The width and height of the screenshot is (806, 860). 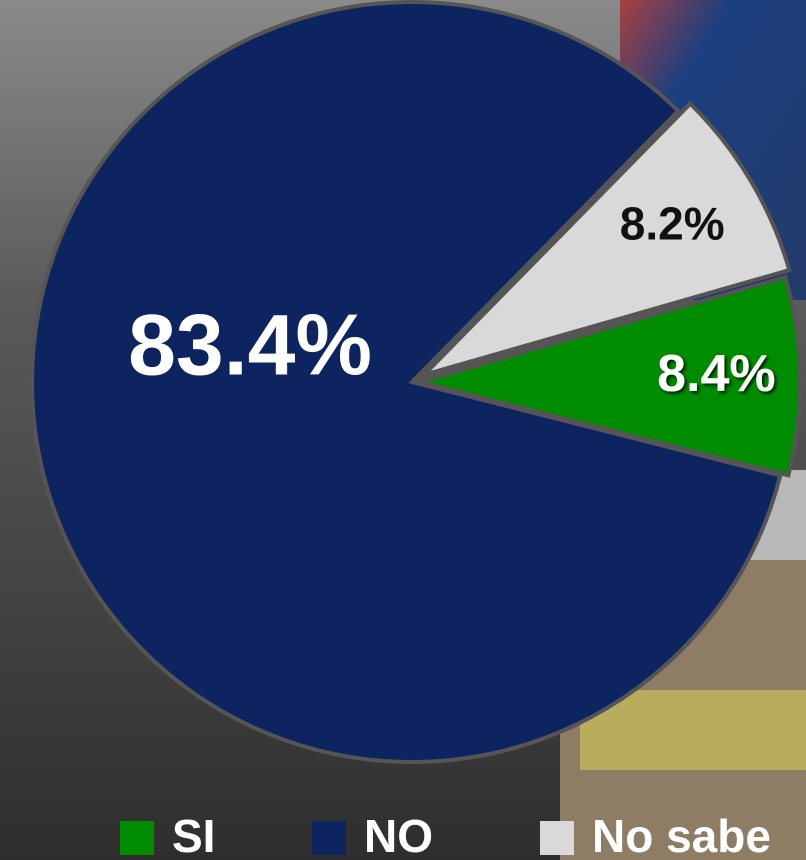 What do you see at coordinates (681, 835) in the screenshot?
I see `legend-label: No sabe` at bounding box center [681, 835].